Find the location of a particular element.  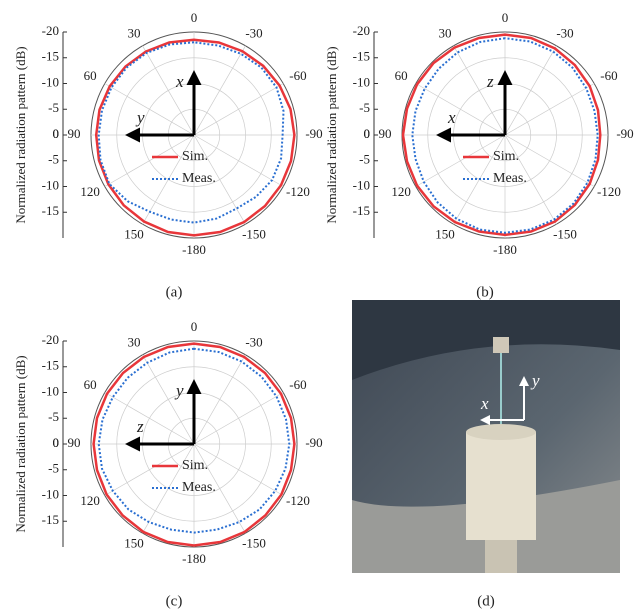

axis-arrow-label: z is located at coordinates (140, 426).